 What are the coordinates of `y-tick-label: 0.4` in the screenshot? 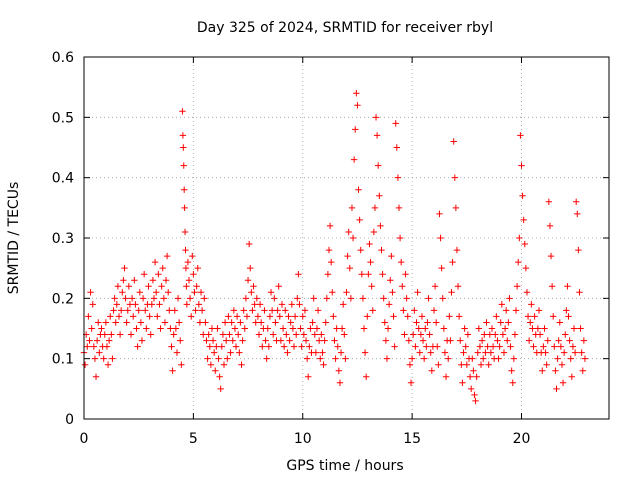 It's located at (63, 179).